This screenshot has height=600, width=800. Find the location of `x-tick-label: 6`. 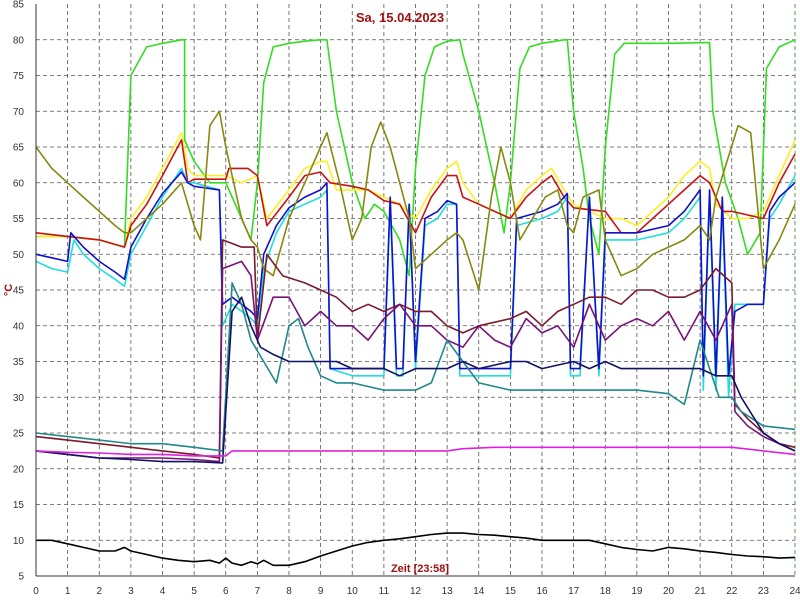

x-tick-label: 6 is located at coordinates (226, 591).